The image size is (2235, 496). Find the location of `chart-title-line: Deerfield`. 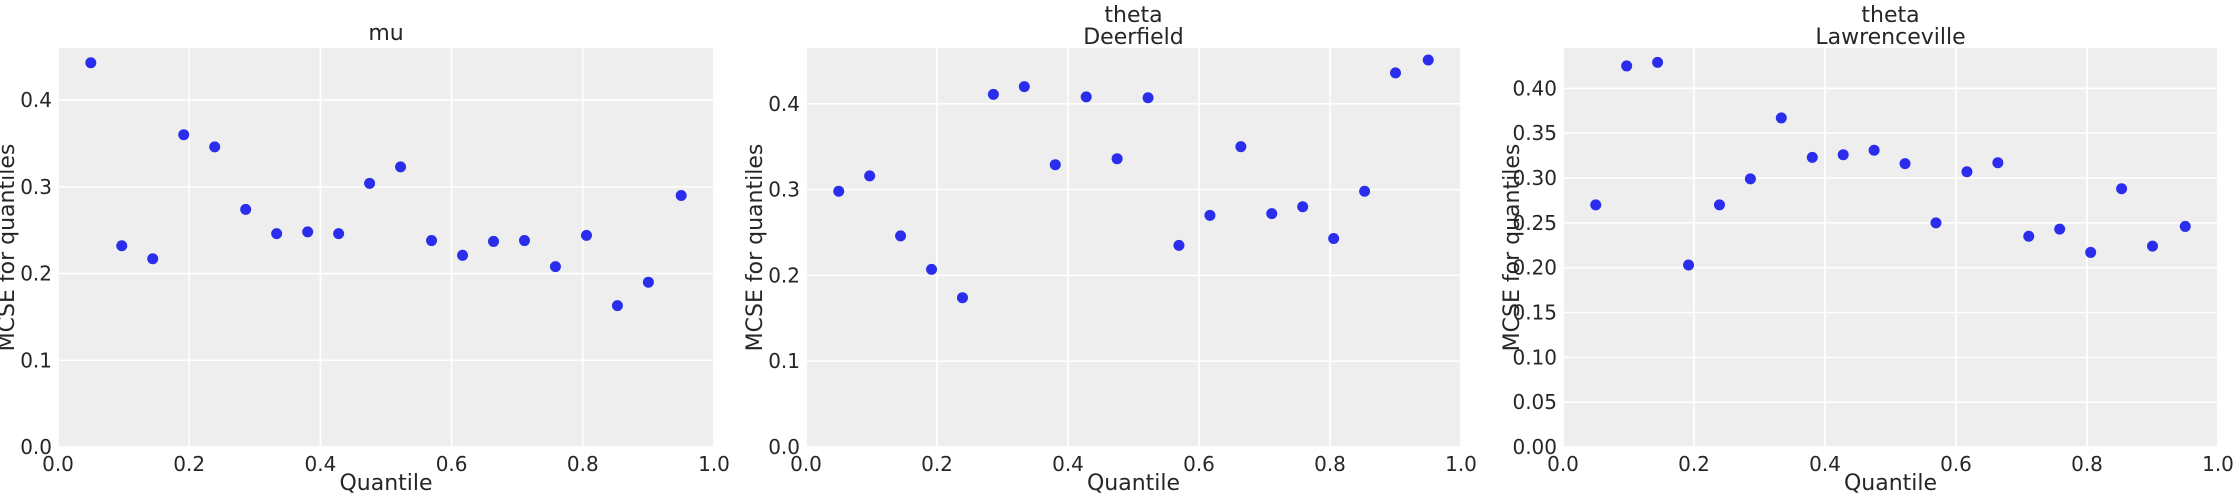

chart-title-line: Deerfield is located at coordinates (1133, 37).